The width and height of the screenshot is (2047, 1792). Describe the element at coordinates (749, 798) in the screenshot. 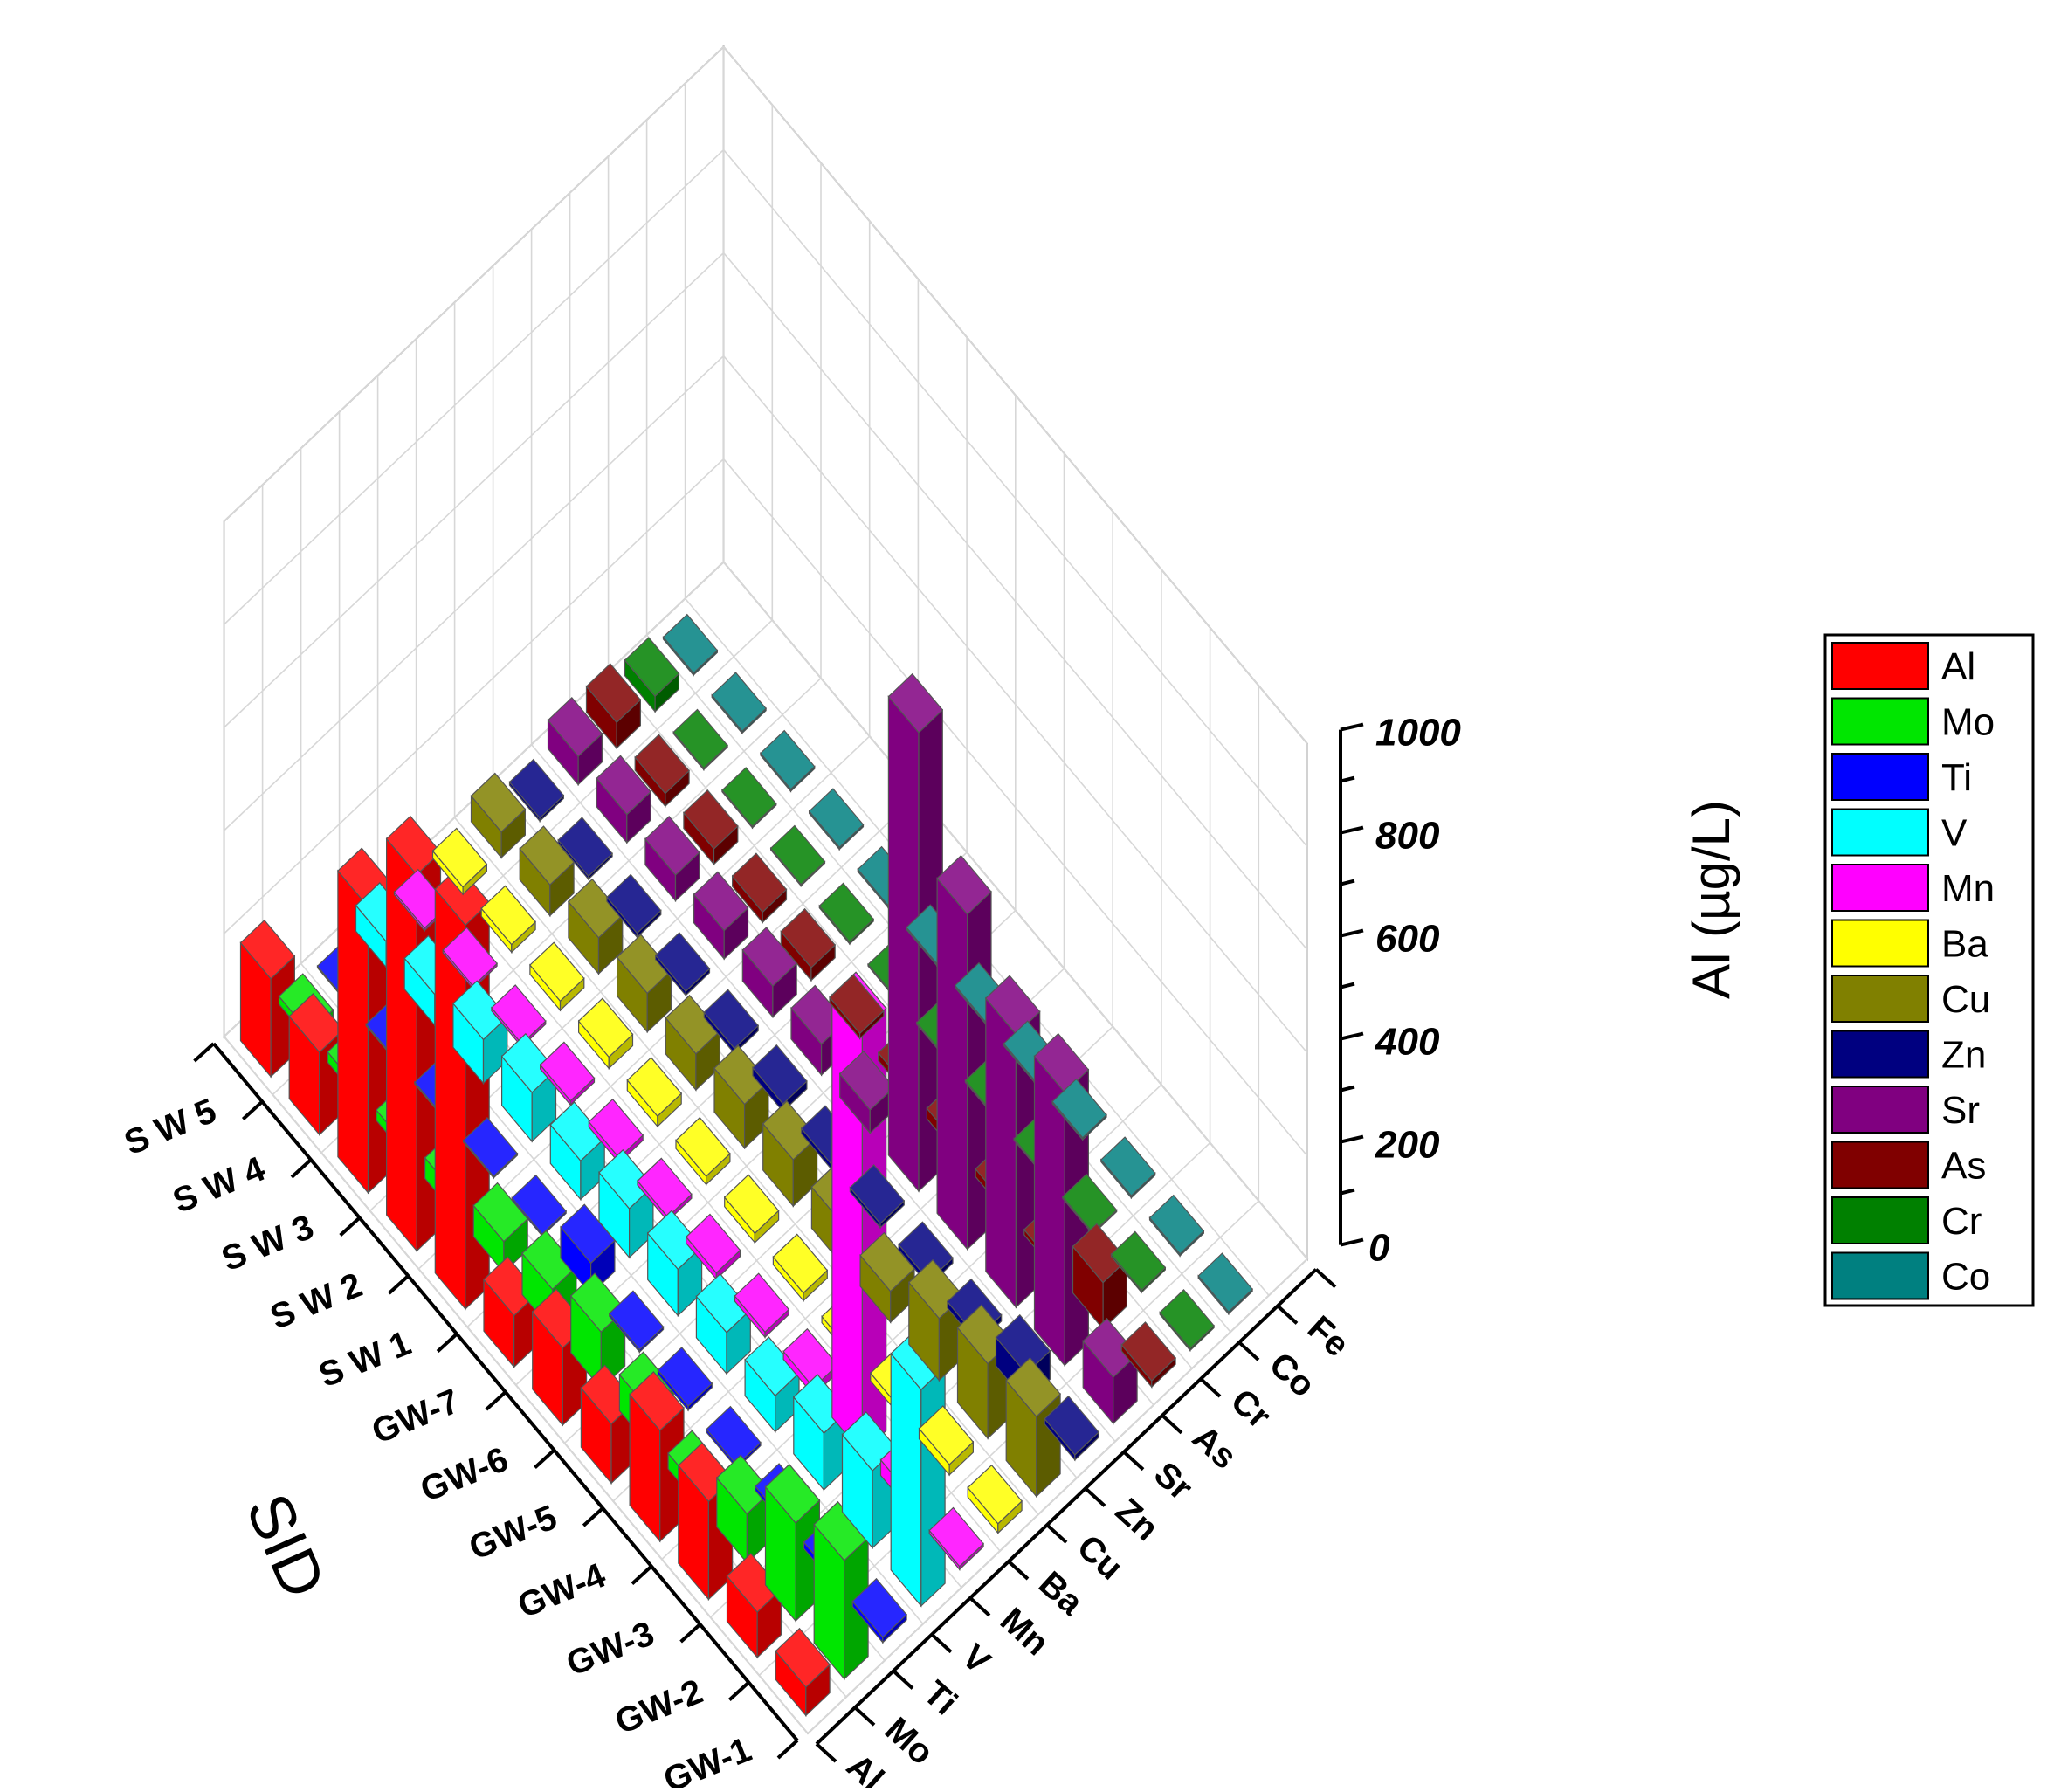

I see `bar-cr-sw3` at that location.